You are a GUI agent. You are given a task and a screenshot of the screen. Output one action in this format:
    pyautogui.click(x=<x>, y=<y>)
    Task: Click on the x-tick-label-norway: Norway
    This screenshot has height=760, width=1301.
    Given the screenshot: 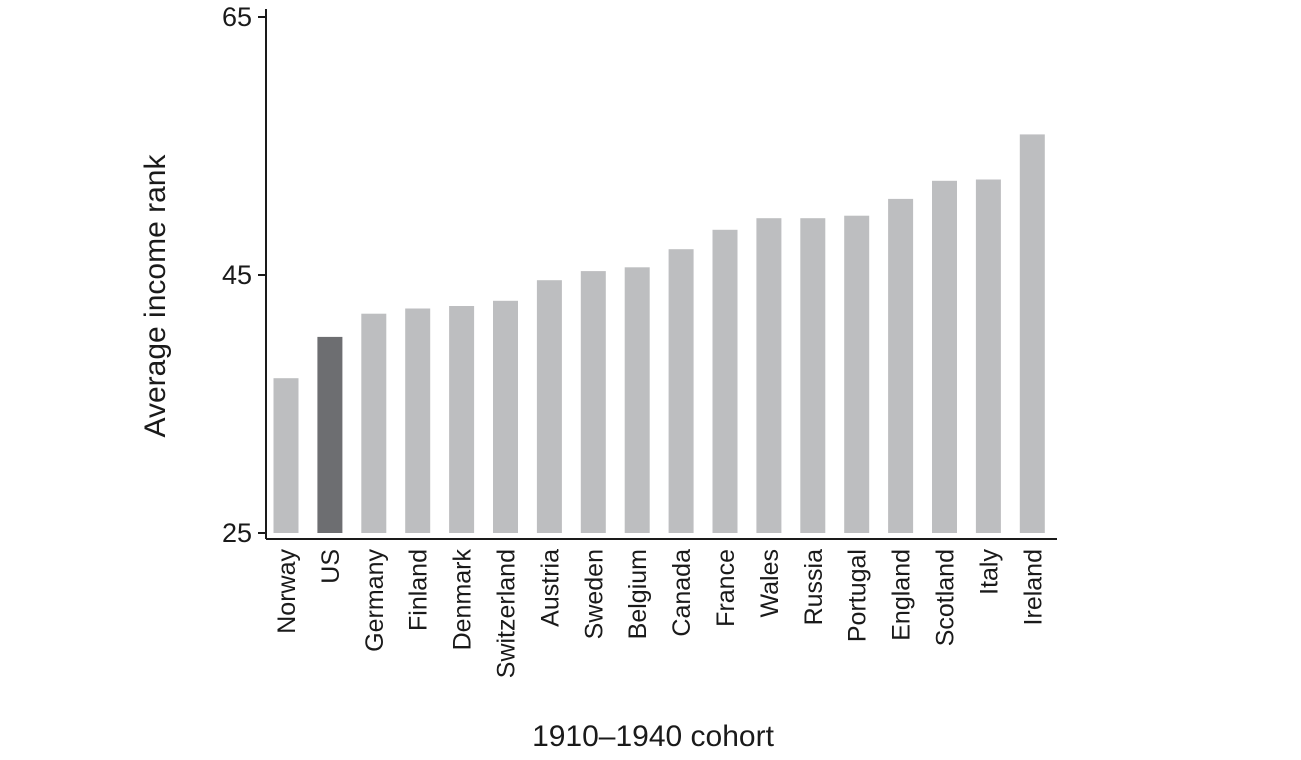 What is the action you would take?
    pyautogui.click(x=287, y=591)
    